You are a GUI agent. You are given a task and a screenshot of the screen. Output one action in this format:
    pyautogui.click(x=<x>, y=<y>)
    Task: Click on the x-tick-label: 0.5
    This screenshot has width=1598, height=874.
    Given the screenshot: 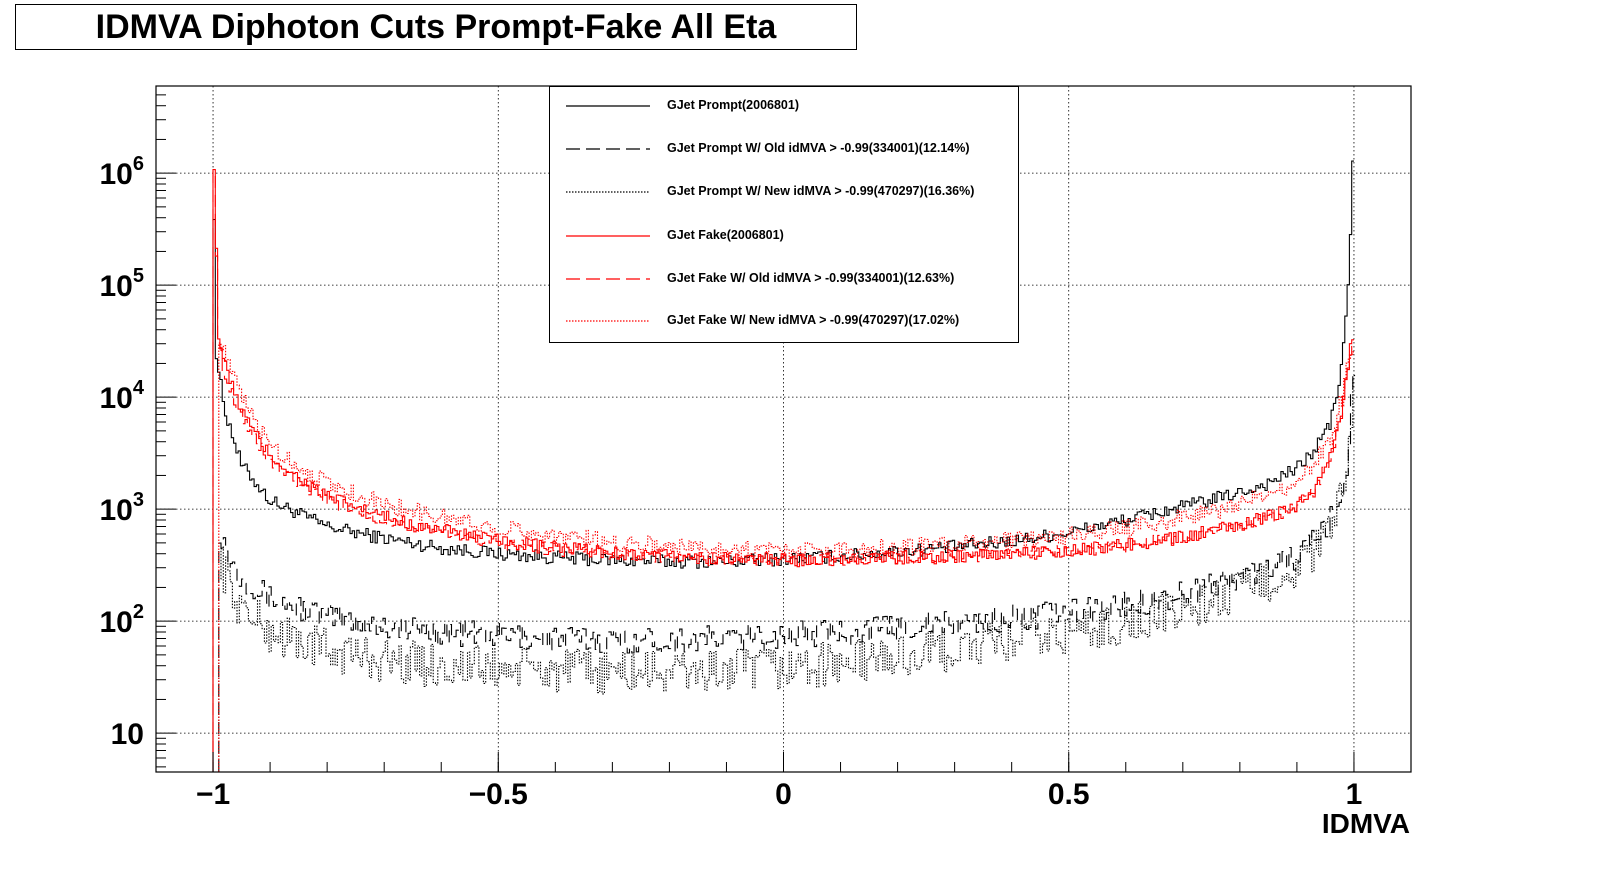 What is the action you would take?
    pyautogui.click(x=1069, y=794)
    